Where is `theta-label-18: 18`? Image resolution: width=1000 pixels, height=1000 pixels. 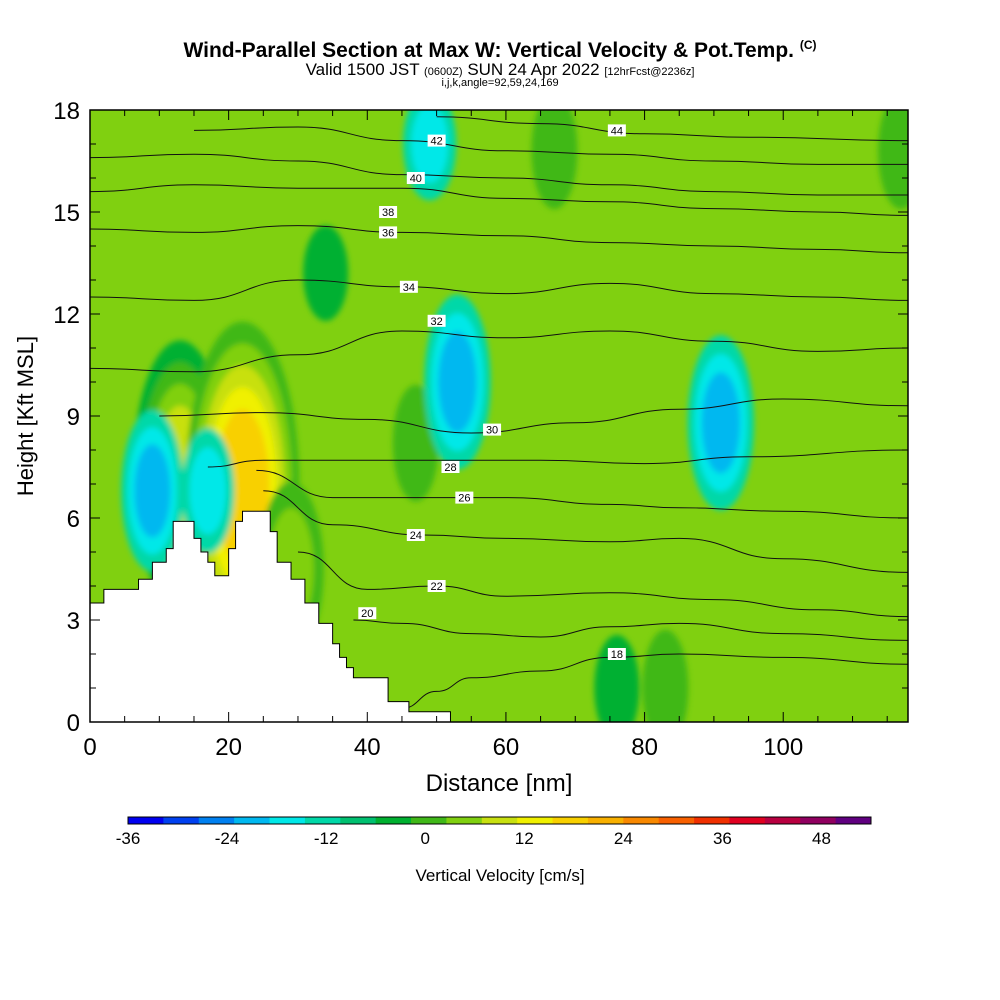 theta-label-18: 18 is located at coordinates (617, 655).